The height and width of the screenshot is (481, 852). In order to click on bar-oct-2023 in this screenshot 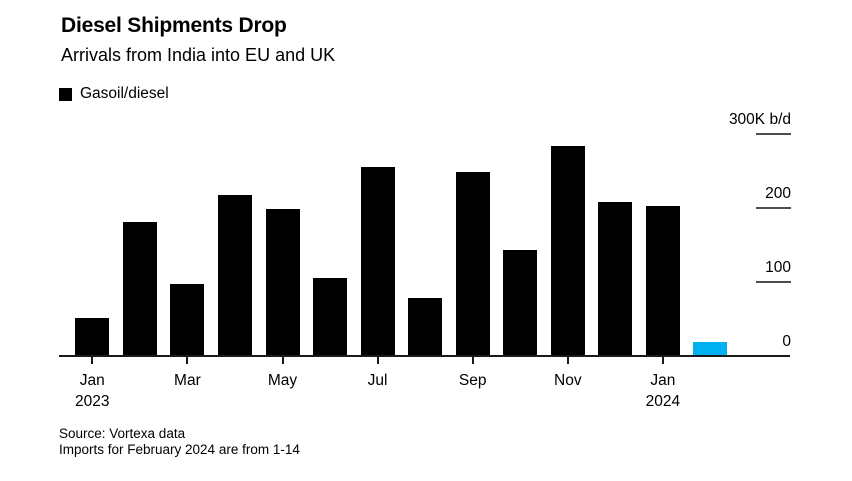, I will do `click(520, 302)`.